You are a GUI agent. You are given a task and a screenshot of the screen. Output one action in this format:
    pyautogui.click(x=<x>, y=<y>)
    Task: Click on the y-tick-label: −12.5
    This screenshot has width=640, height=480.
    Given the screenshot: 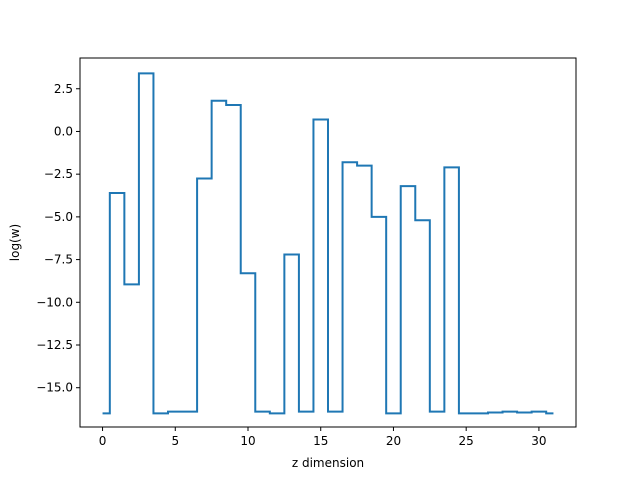 What is the action you would take?
    pyautogui.click(x=54, y=345)
    